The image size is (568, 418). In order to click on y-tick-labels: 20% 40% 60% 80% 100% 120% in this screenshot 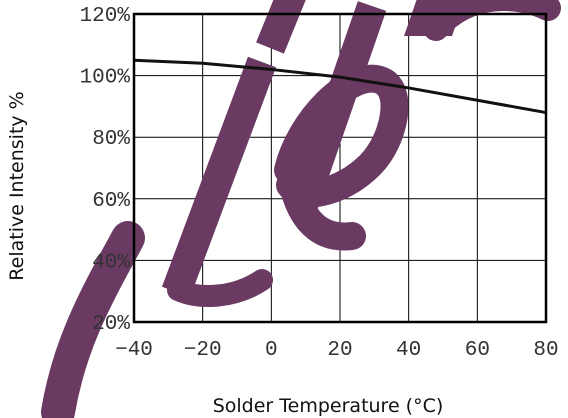, I will do `click(105, 170)`.